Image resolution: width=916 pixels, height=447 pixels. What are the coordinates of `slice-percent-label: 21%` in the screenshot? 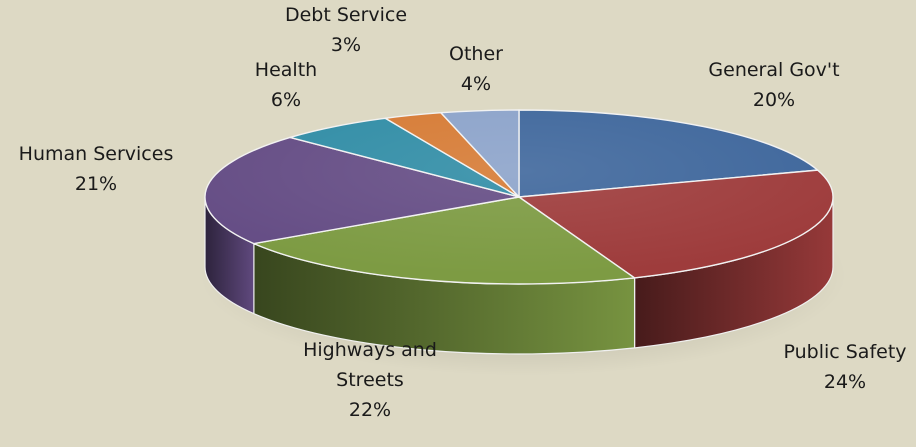 It's located at (96, 184).